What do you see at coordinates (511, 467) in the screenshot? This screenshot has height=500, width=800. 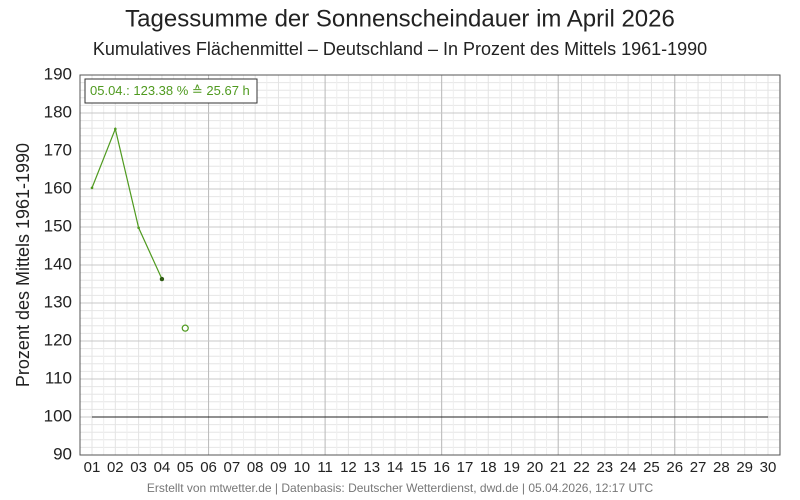 I see `x-tick-label: 19` at bounding box center [511, 467].